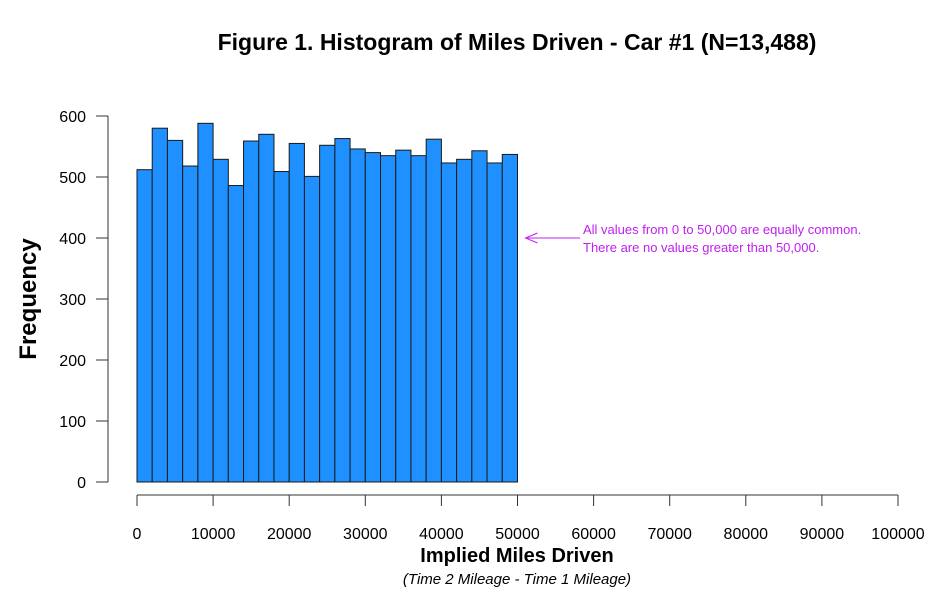 The width and height of the screenshot is (931, 606). I want to click on x-tick-label: 0, so click(137, 534).